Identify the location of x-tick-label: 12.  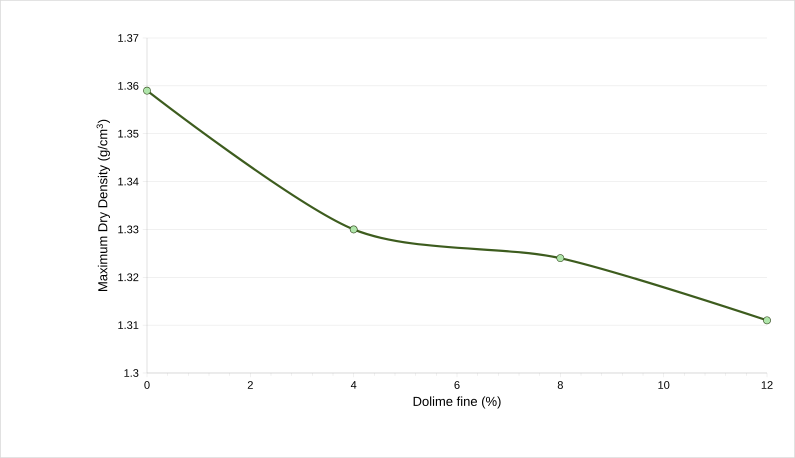
(767, 385).